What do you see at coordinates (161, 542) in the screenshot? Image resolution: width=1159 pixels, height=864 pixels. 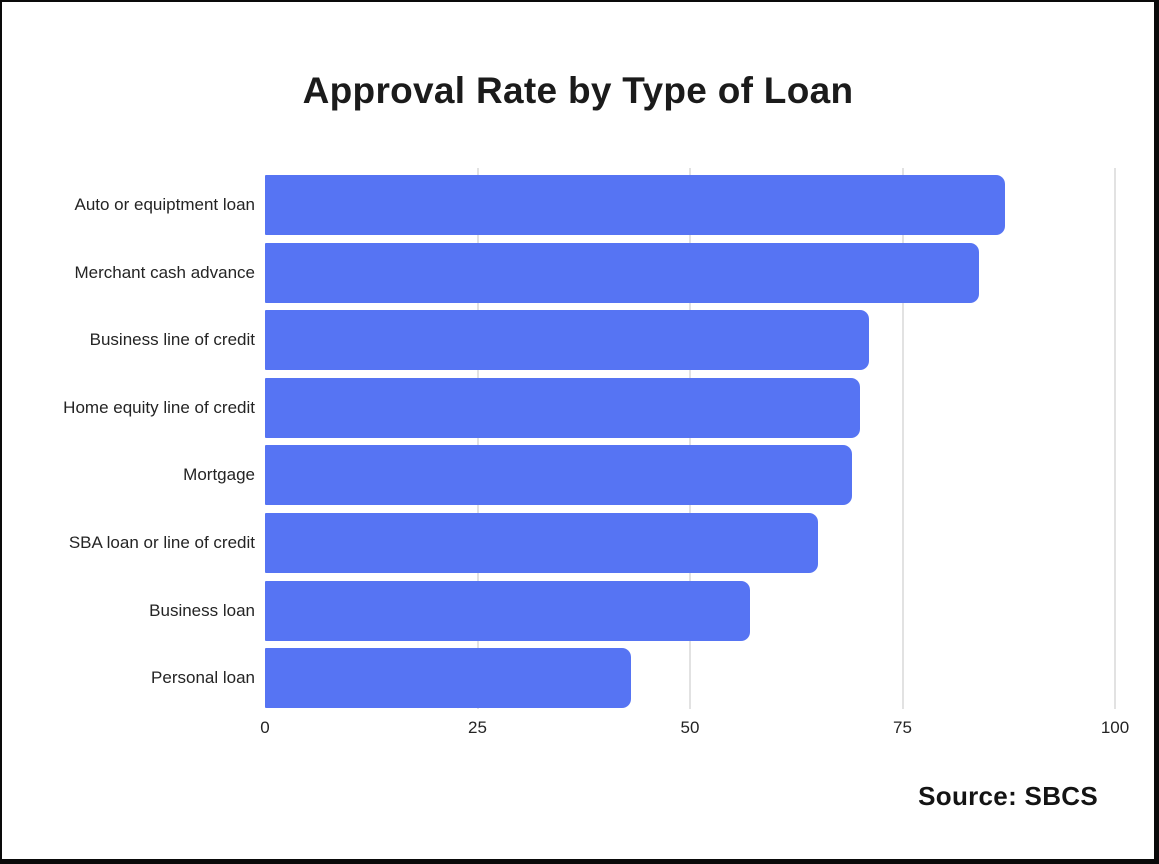 I see `category-label: SBA loan or line of credit` at bounding box center [161, 542].